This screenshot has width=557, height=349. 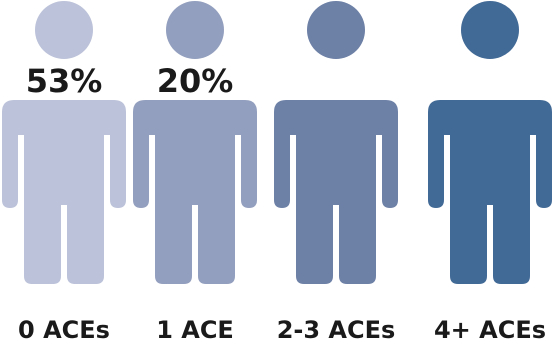 I want to click on person-head-1-ace, so click(x=195, y=30).